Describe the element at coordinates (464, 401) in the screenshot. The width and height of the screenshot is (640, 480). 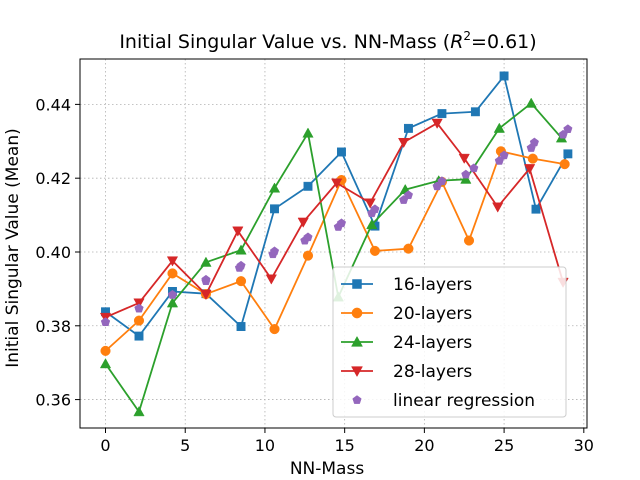
I see `legend-label: linear regression` at that location.